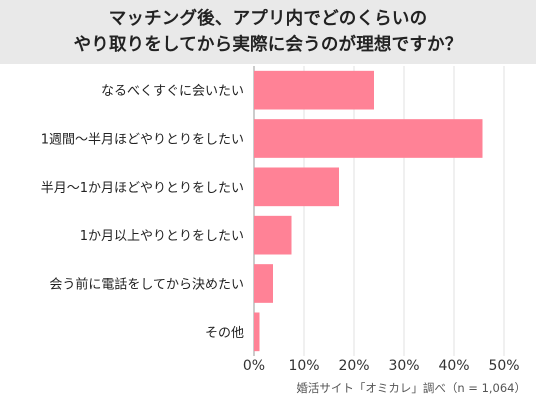 The image size is (536, 402). I want to click on x-tick-label-1: 10%, so click(303, 366).